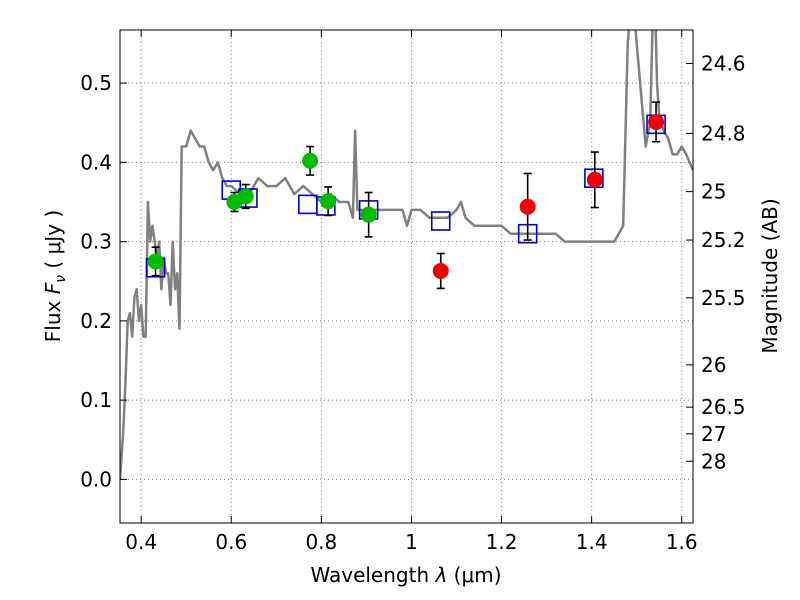 The height and width of the screenshot is (600, 800). Describe the element at coordinates (713, 365) in the screenshot. I see `magnitude-tick-label: 26` at that location.